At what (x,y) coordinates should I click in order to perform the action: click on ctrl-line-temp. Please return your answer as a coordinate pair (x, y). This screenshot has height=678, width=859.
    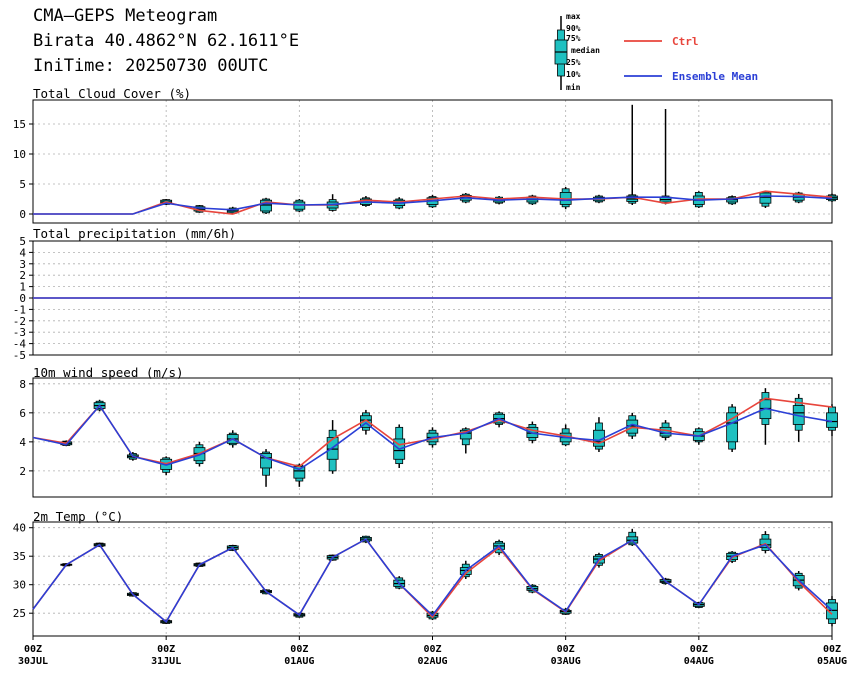
    Looking at the image, I should click on (432, 580).